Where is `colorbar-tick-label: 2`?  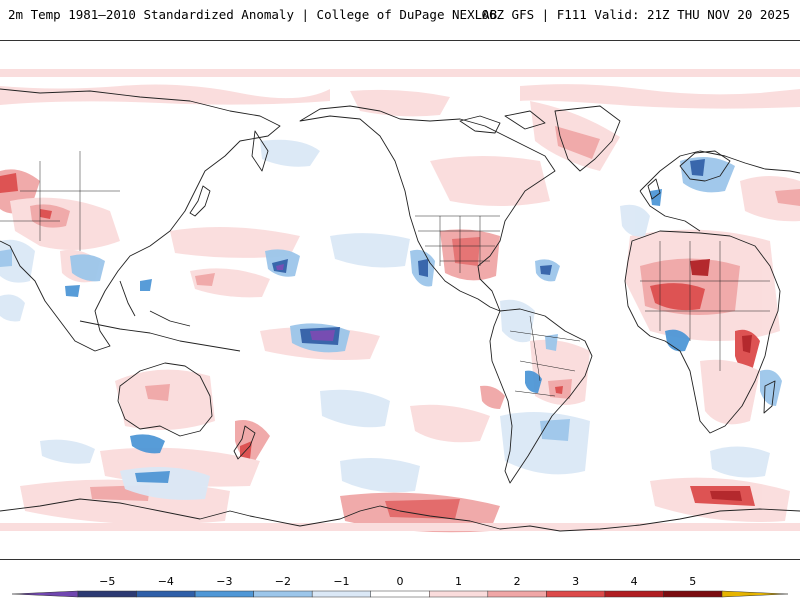
colorbar-tick-label: 2 is located at coordinates (517, 581).